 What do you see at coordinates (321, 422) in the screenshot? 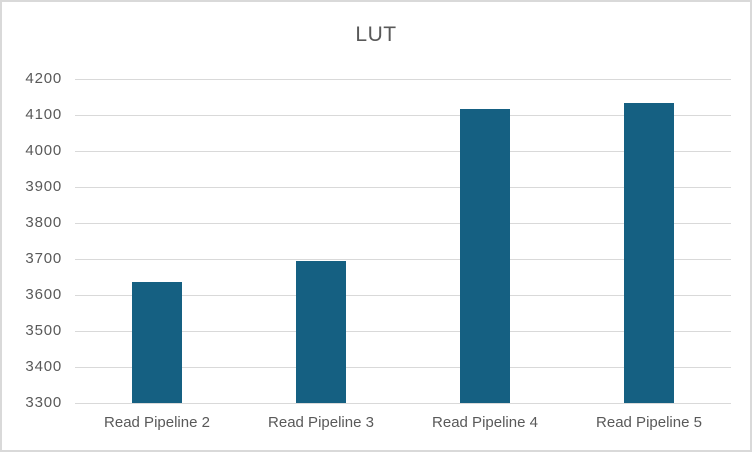
I see `category-axis-label: Read Pipeline 3` at bounding box center [321, 422].